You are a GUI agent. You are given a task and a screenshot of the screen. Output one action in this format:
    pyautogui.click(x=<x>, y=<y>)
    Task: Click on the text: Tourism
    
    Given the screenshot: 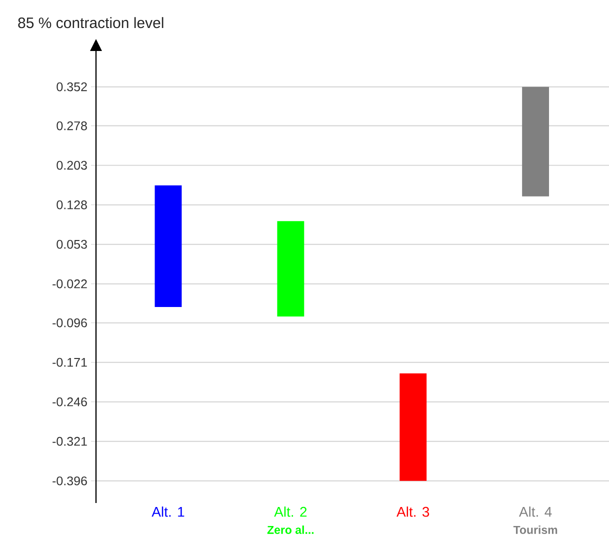 What is the action you would take?
    pyautogui.click(x=535, y=530)
    